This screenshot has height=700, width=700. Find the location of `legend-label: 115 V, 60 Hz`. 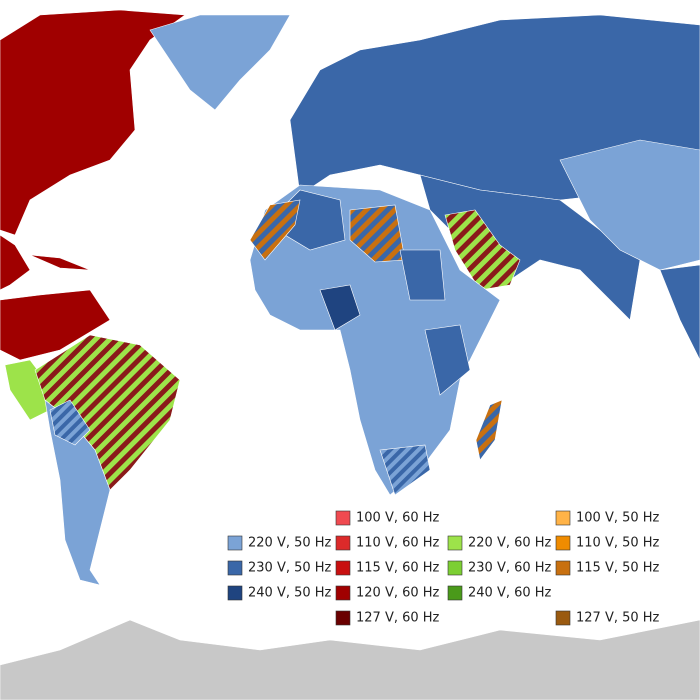

legend-label: 115 V, 60 Hz is located at coordinates (398, 568).